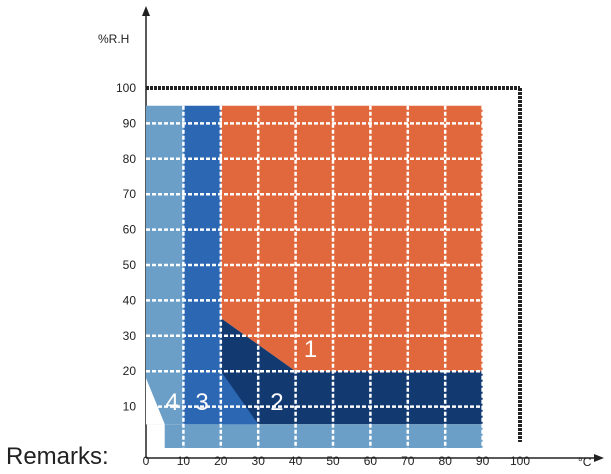 The width and height of the screenshot is (611, 474). I want to click on zone-1-label: 1, so click(310, 349).